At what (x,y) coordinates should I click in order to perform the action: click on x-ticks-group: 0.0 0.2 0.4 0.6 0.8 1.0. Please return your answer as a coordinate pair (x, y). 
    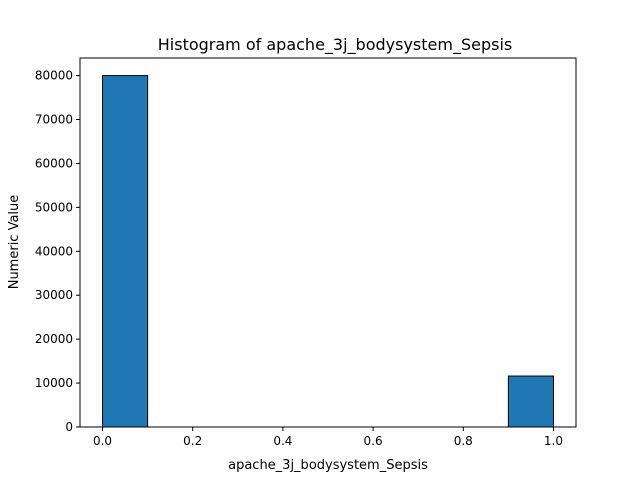
    Looking at the image, I should click on (328, 437).